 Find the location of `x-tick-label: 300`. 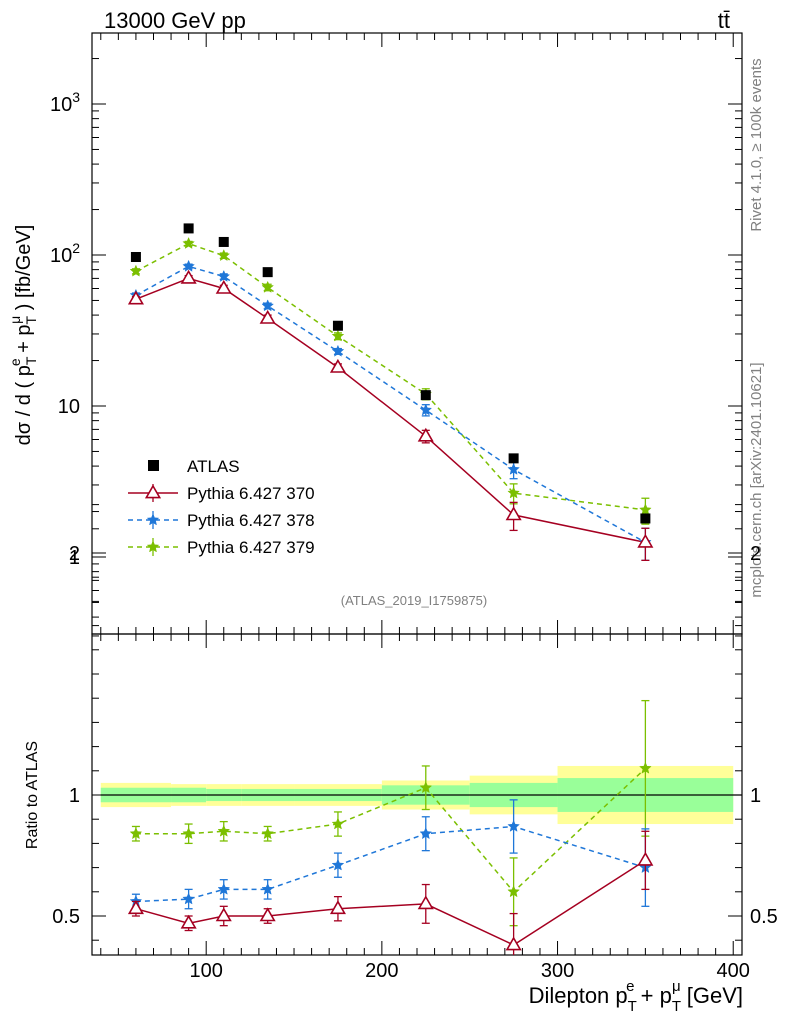

x-tick-label: 300 is located at coordinates (557, 971).